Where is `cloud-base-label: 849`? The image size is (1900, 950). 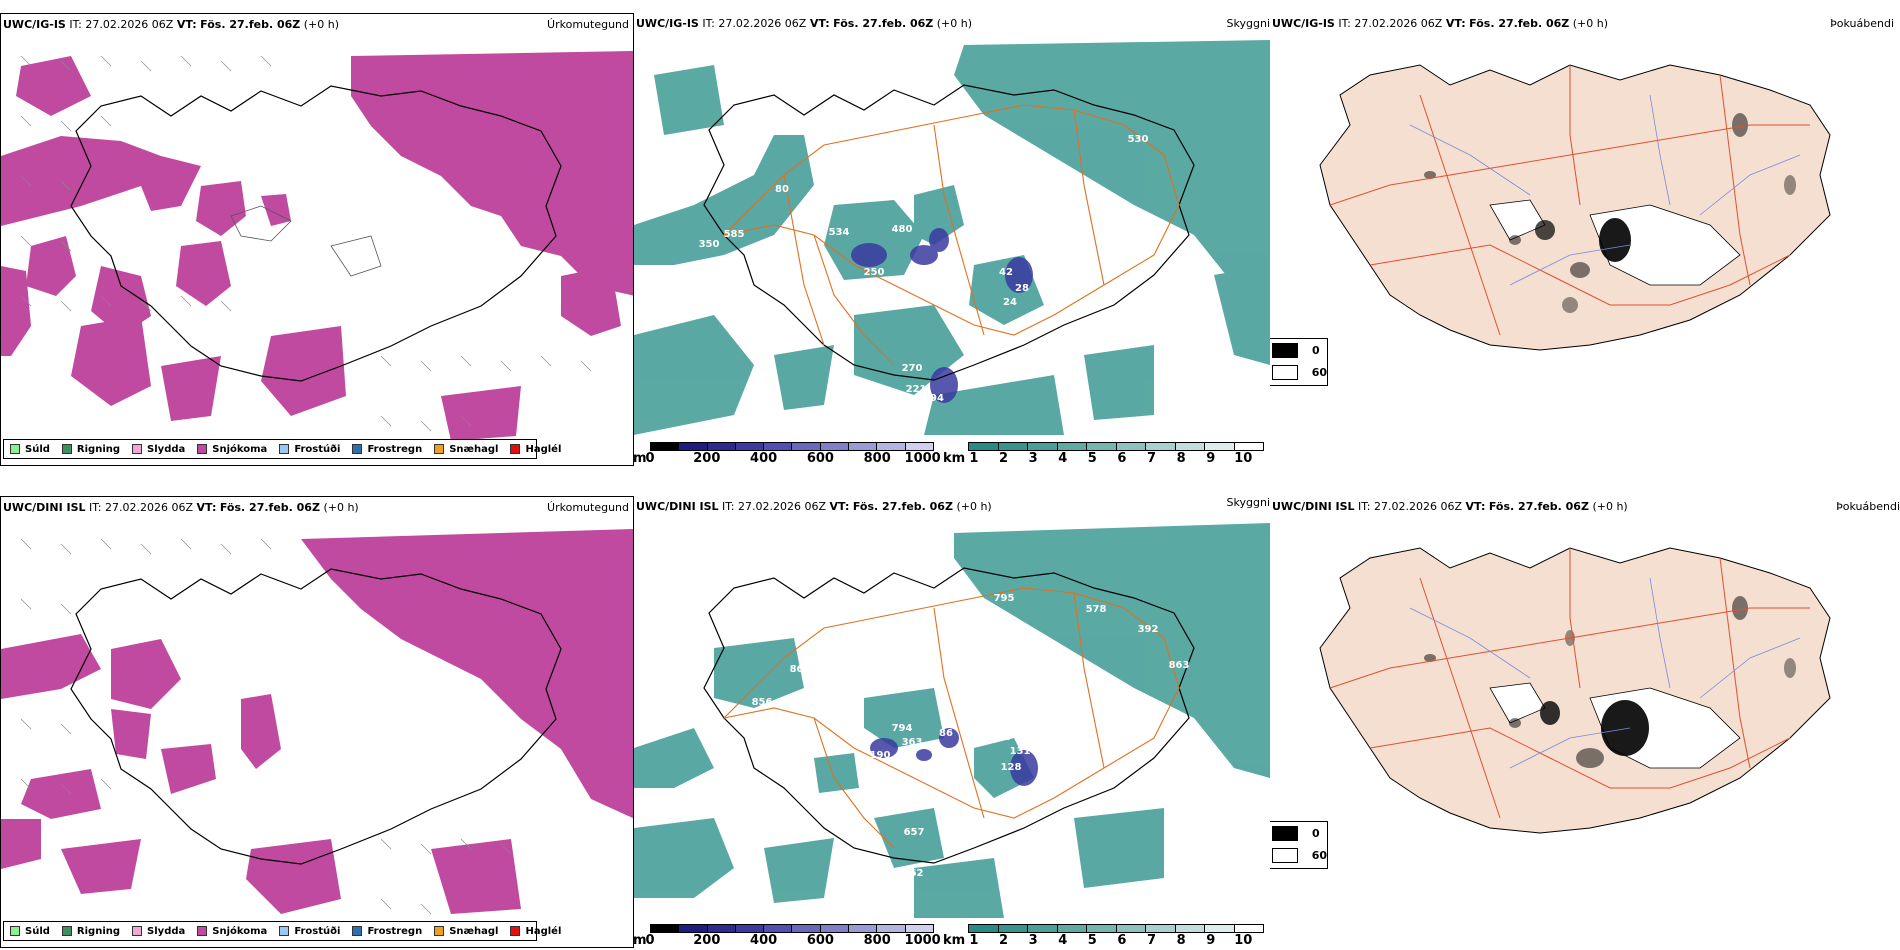
cloud-base-label: 849 is located at coordinates (966, 657).